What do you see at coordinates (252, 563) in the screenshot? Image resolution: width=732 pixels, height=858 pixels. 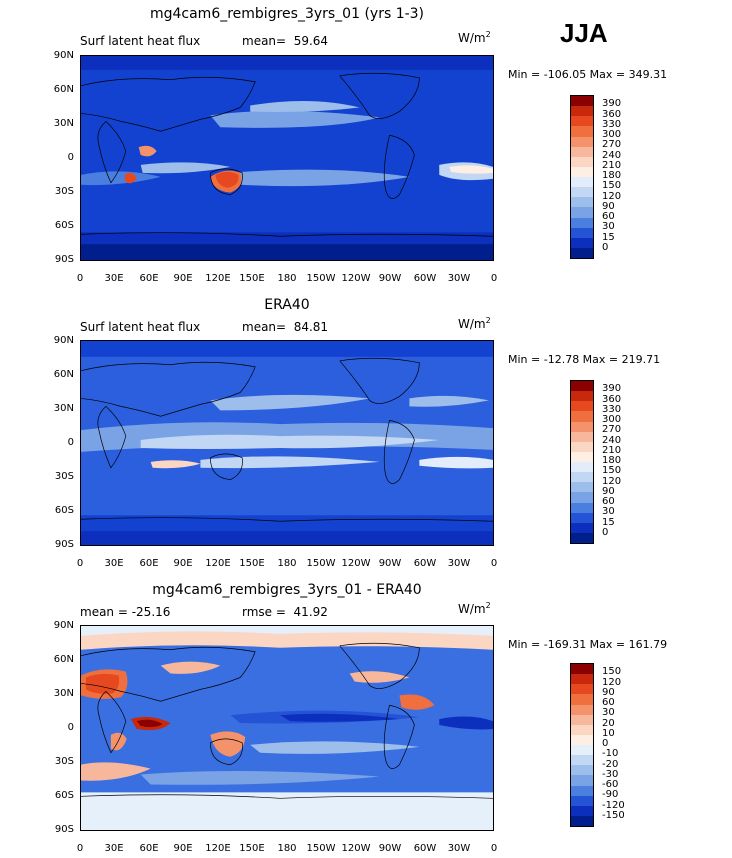 I see `lon-tick: 150E` at bounding box center [252, 563].